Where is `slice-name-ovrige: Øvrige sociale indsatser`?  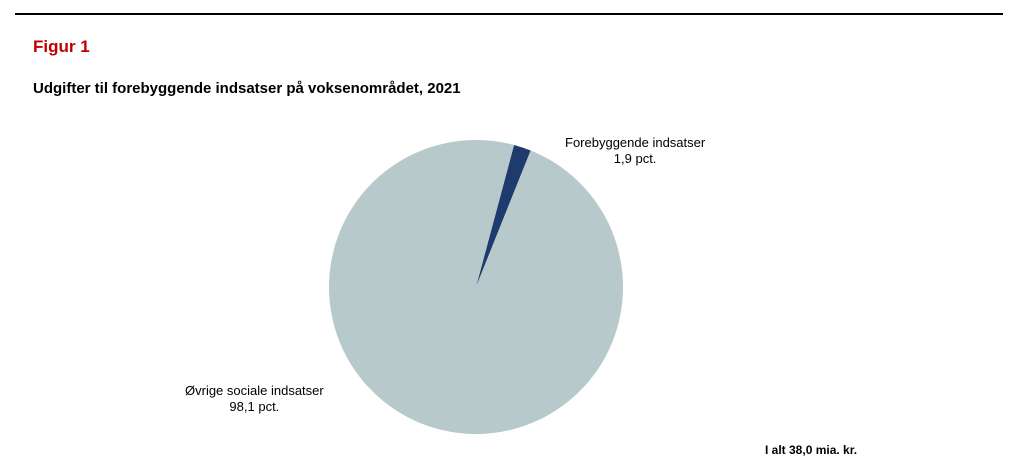 slice-name-ovrige: Øvrige sociale indsatser is located at coordinates (254, 390).